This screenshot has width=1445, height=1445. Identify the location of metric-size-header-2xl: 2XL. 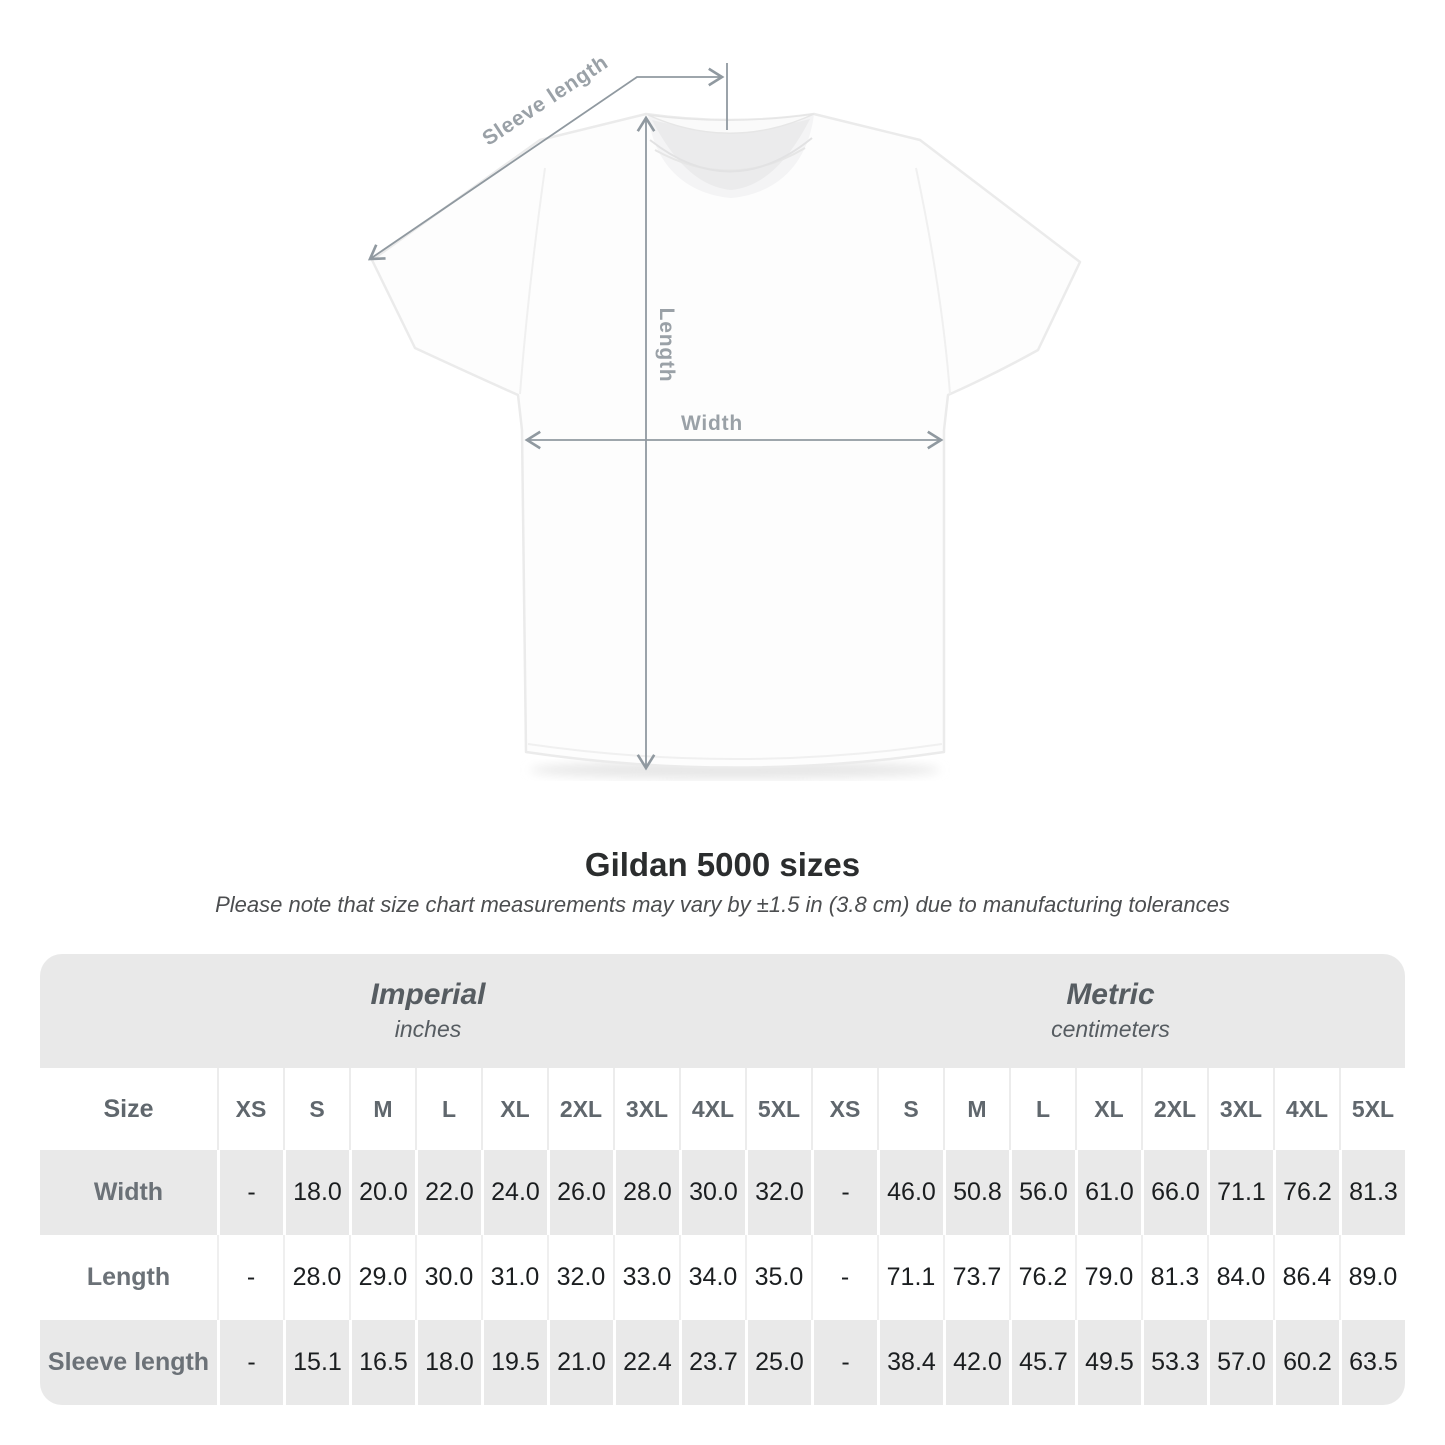
(1174, 1109).